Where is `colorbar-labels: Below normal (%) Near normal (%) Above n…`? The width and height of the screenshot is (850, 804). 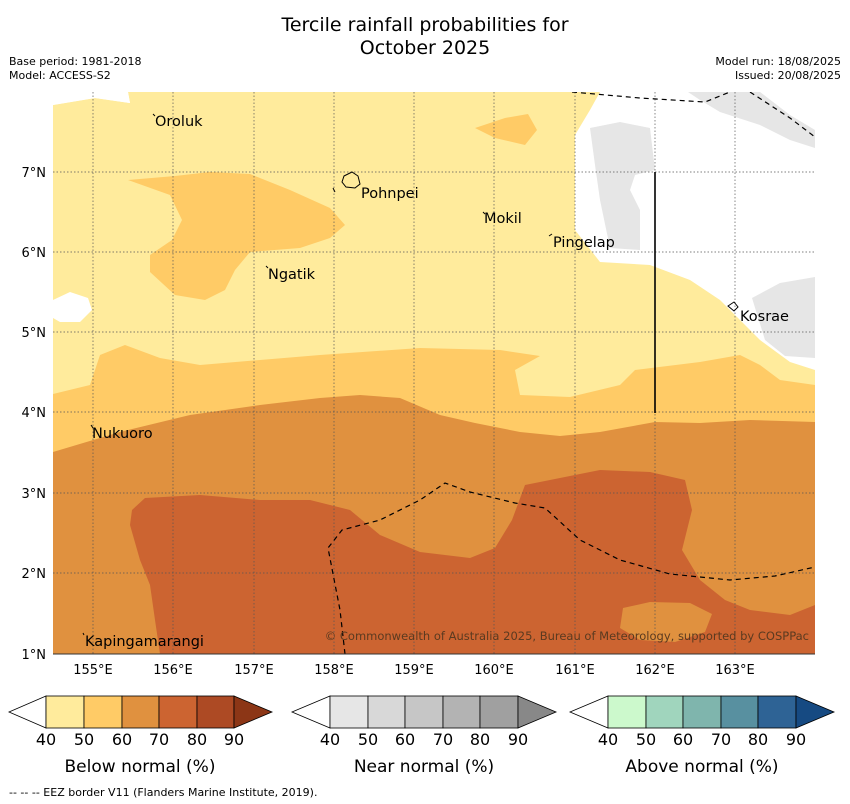 colorbar-labels: Below normal (%) Near normal (%) Above n… is located at coordinates (422, 767).